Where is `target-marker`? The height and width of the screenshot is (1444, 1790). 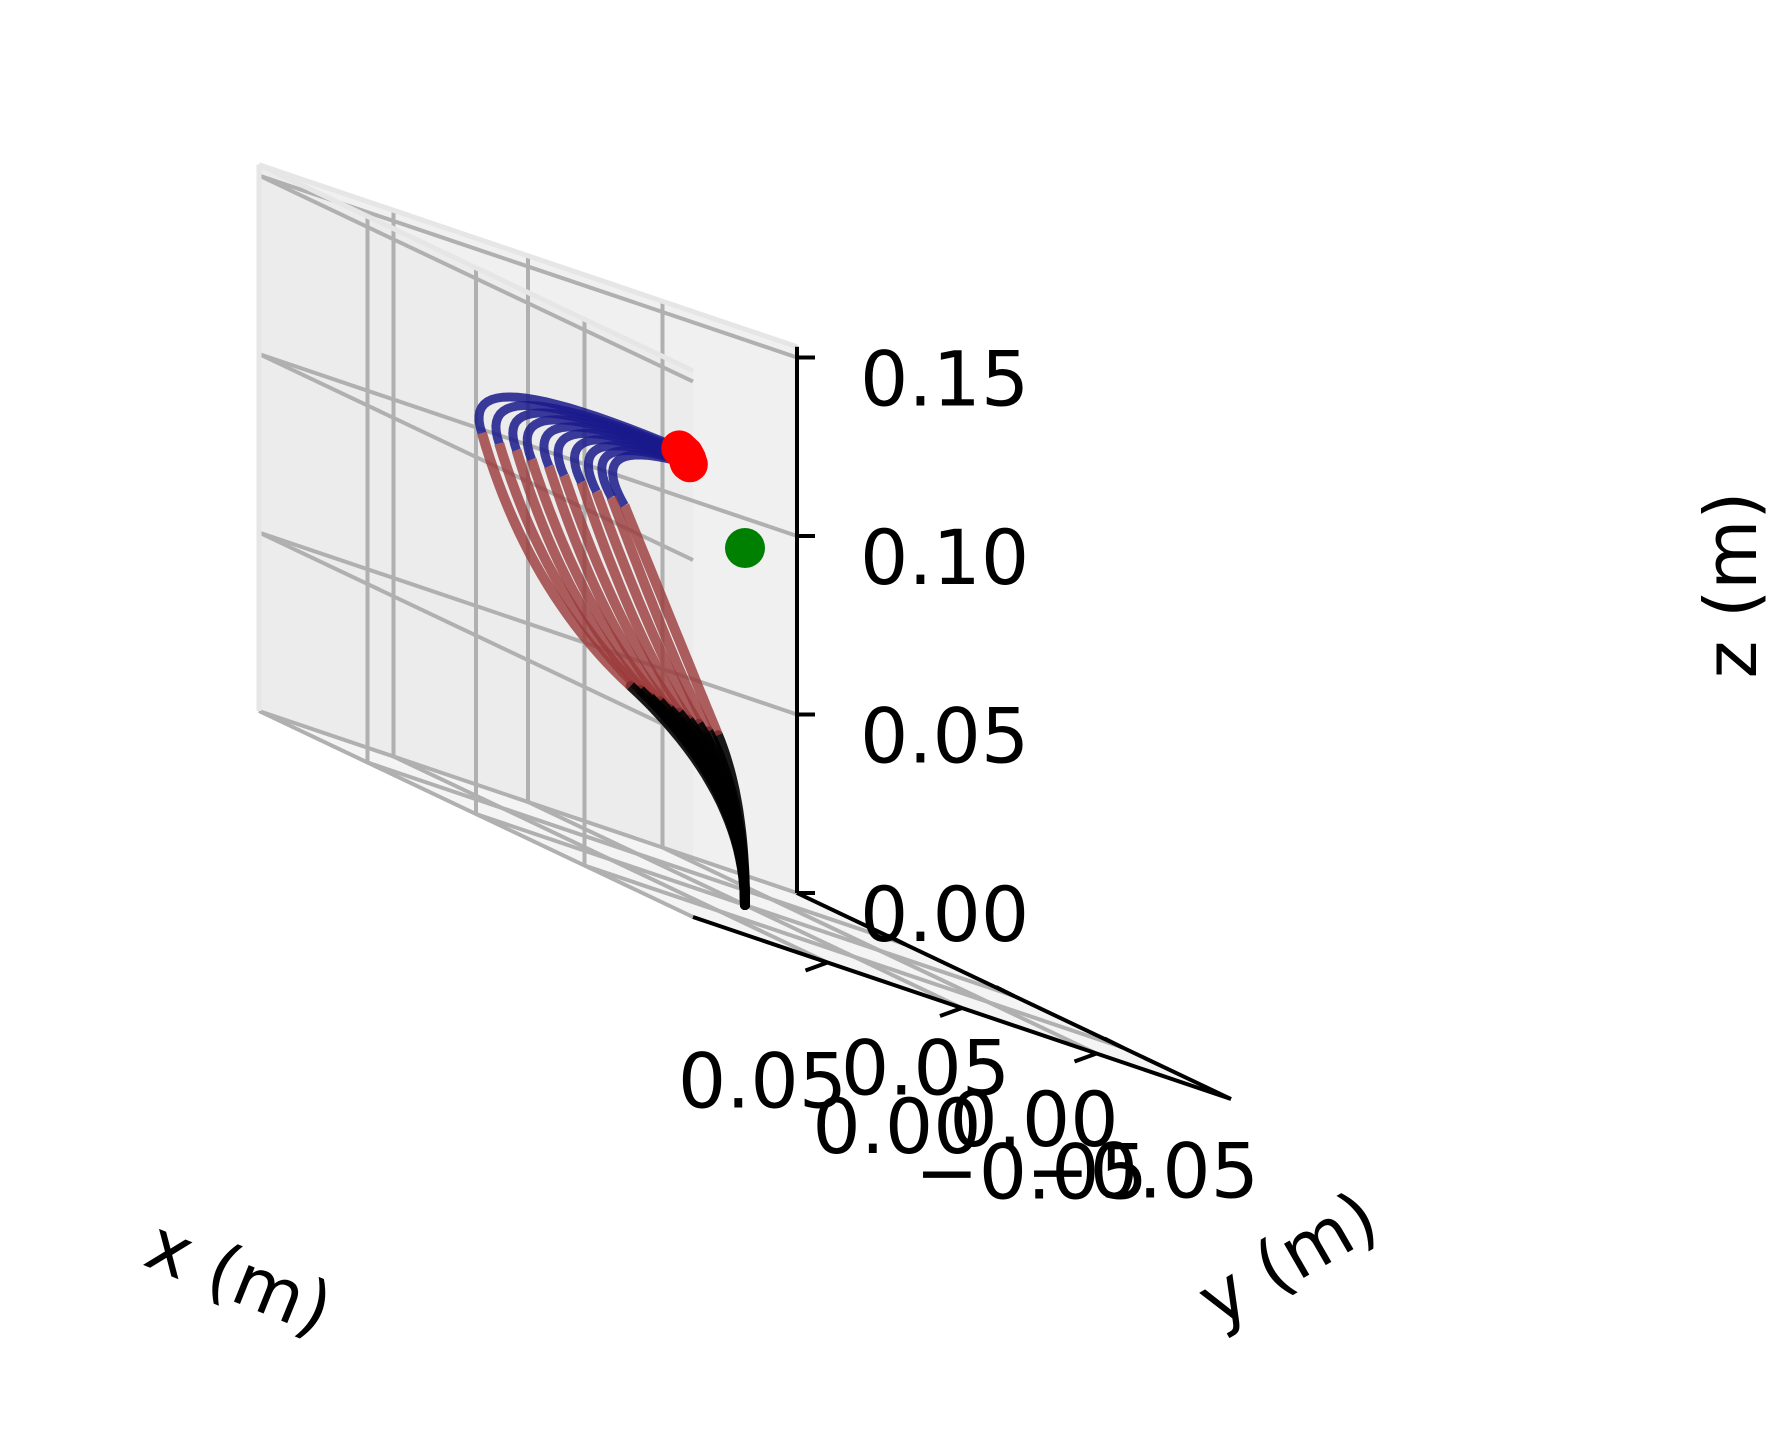
target-marker is located at coordinates (745, 548).